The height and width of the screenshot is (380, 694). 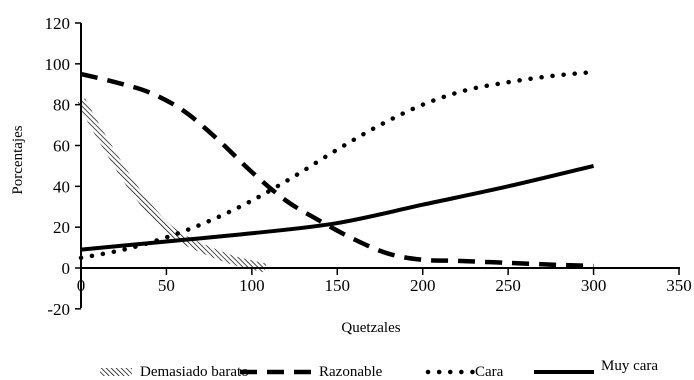 What do you see at coordinates (61, 186) in the screenshot?
I see `y-tick-label: 40` at bounding box center [61, 186].